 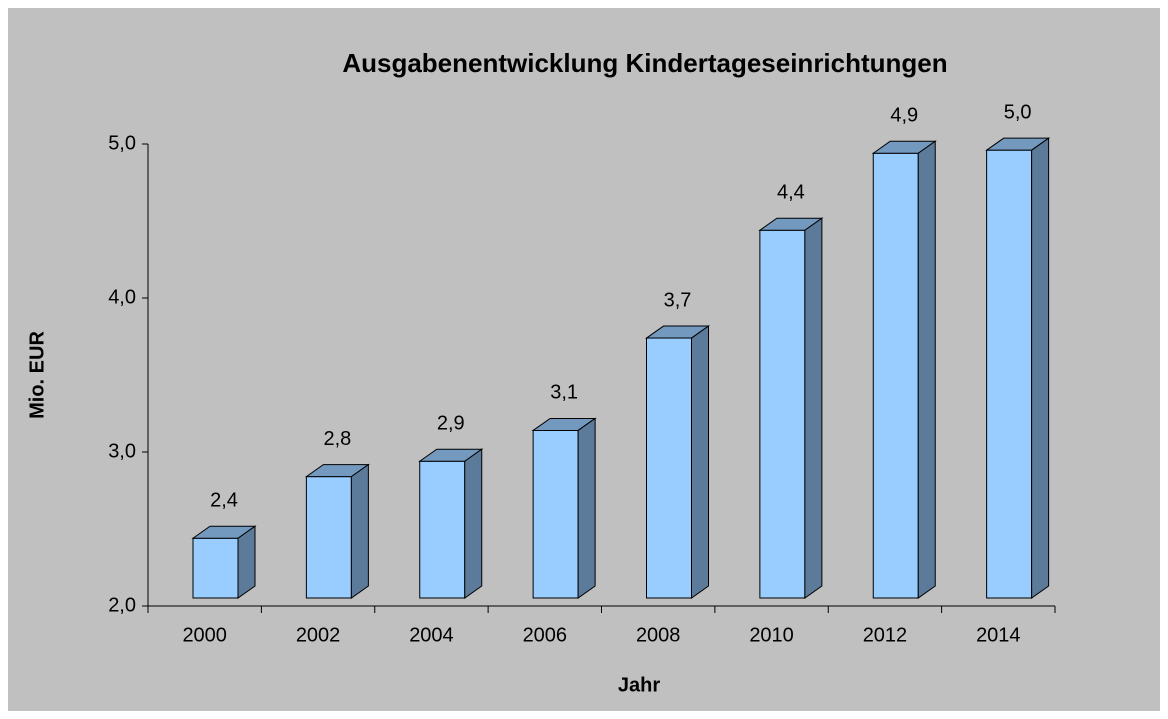 What do you see at coordinates (122, 451) in the screenshot?
I see `y-tick-label: 3,0` at bounding box center [122, 451].